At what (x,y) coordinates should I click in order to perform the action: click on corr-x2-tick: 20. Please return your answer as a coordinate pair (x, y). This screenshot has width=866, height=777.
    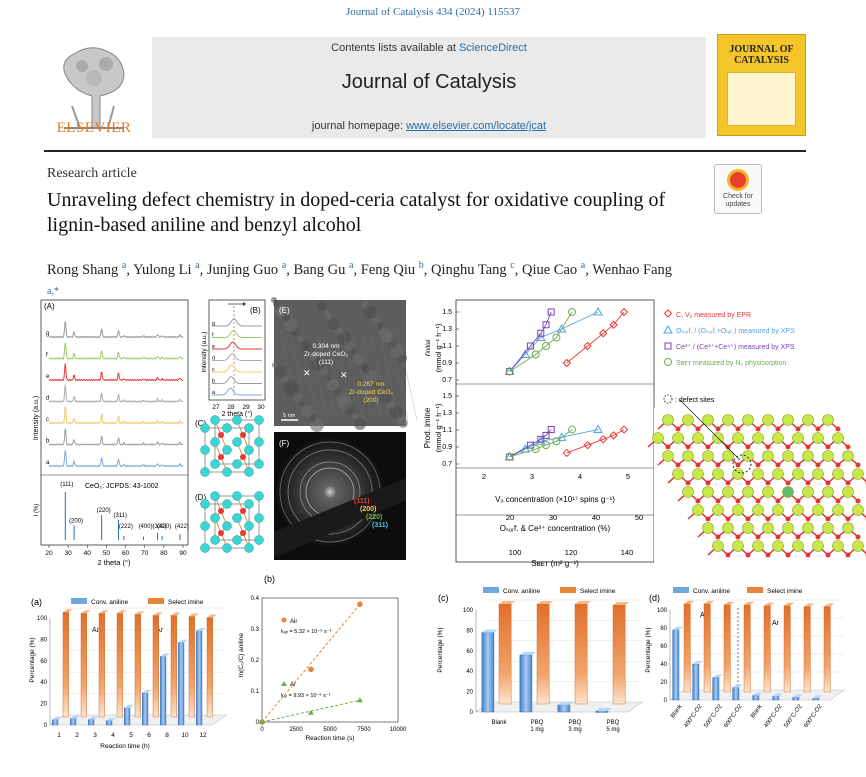
    Looking at the image, I should click on (510, 517).